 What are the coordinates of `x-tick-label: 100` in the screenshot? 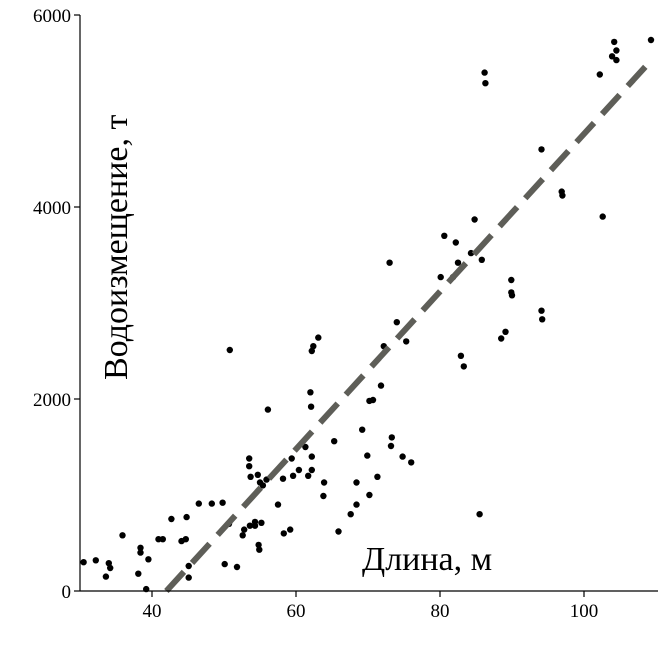 It's located at (584, 611).